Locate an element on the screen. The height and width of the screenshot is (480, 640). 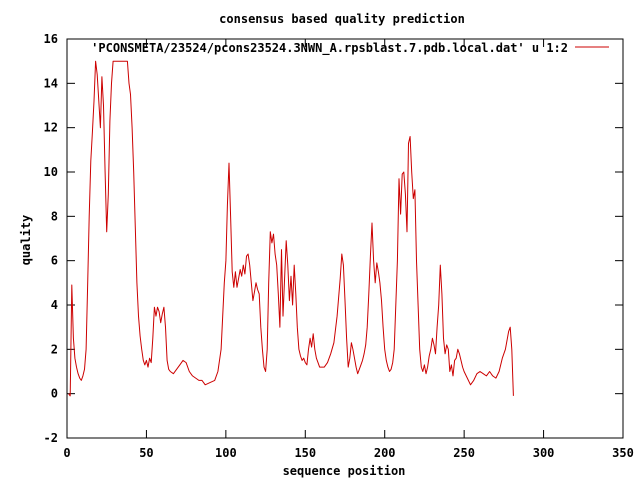
x-axis-label: sequence position is located at coordinates (344, 471).